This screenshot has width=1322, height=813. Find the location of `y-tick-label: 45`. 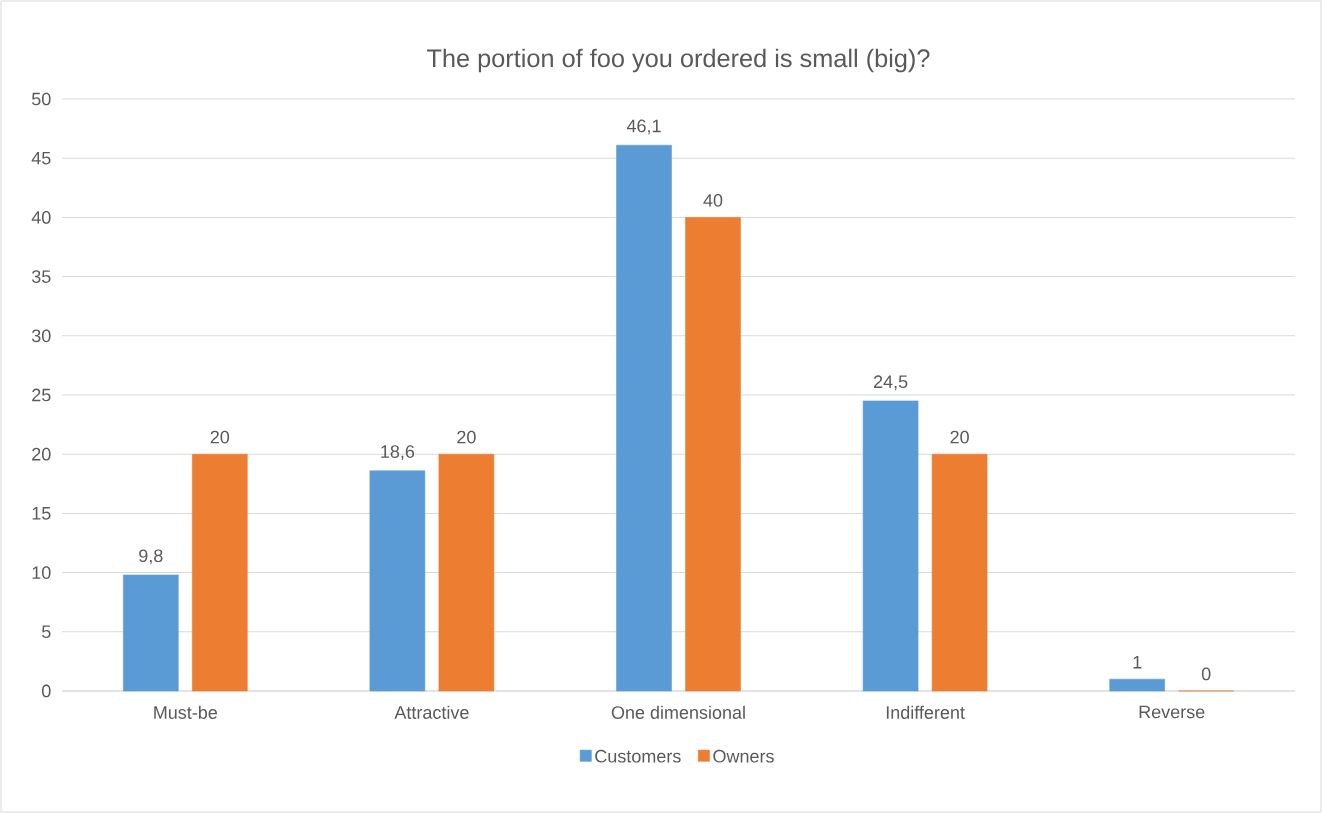

y-tick-label: 45 is located at coordinates (41, 158).